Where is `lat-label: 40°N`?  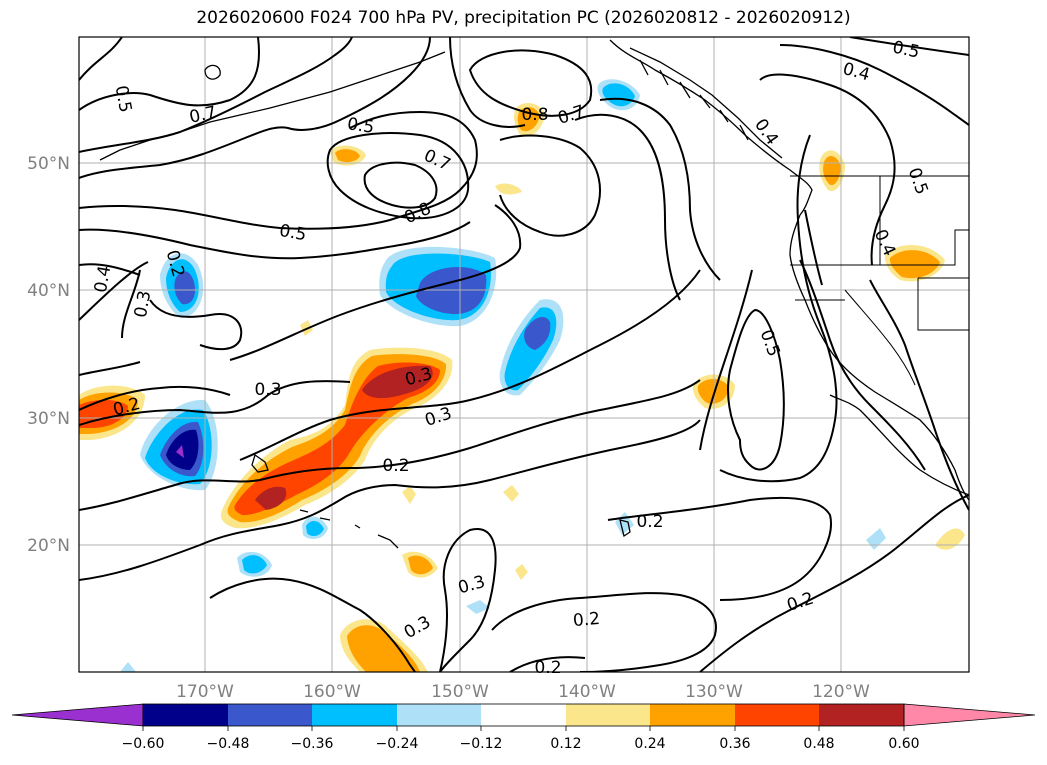 lat-label: 40°N is located at coordinates (48, 291).